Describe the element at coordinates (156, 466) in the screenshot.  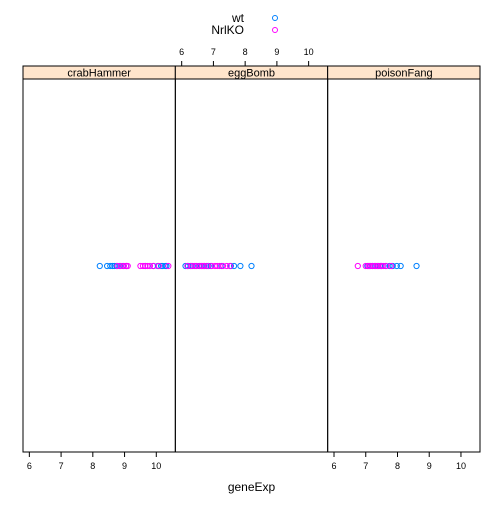
I see `x-tick-label-bottom-crabHammer: 10` at that location.